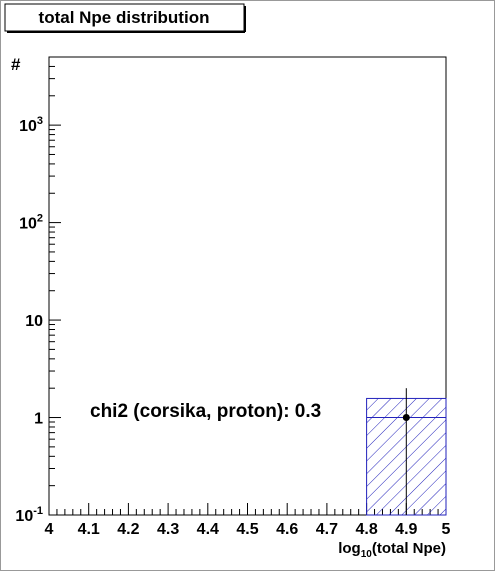 The image size is (496, 577). I want to click on x-tick-label: 4.5, so click(247, 529).